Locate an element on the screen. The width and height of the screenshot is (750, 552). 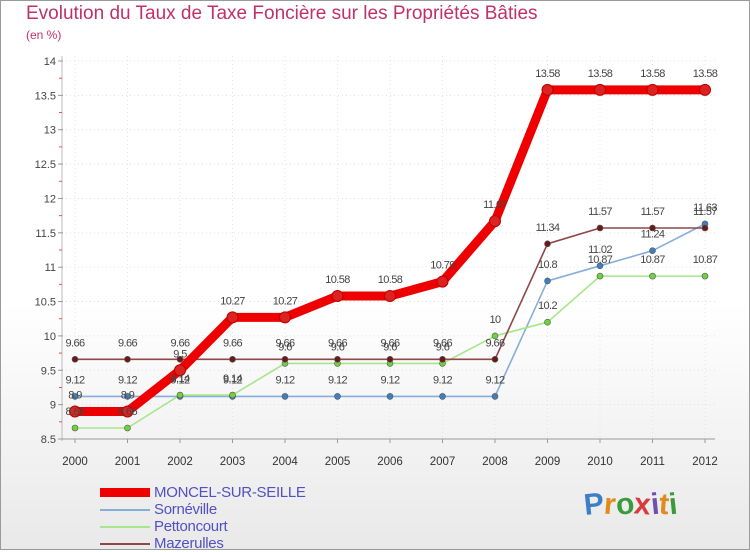
legend-item: Pettoncourt is located at coordinates (203, 526).